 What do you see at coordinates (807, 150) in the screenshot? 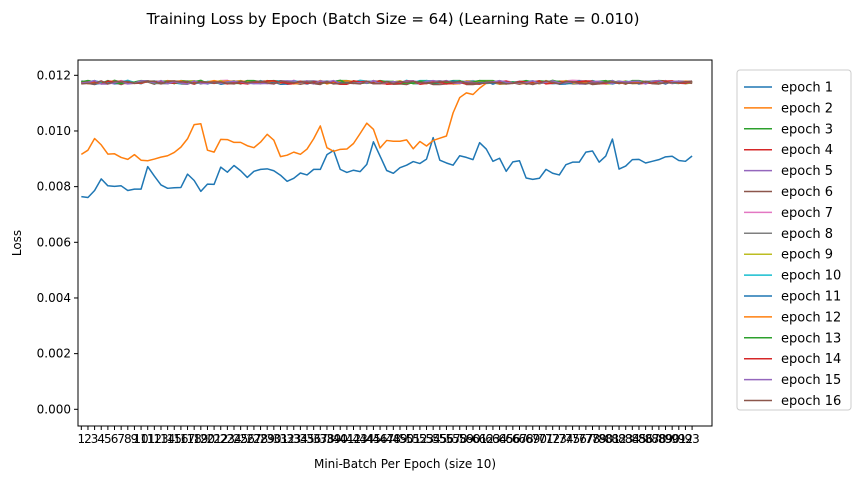
I see `legend-label: epoch 4` at bounding box center [807, 150].